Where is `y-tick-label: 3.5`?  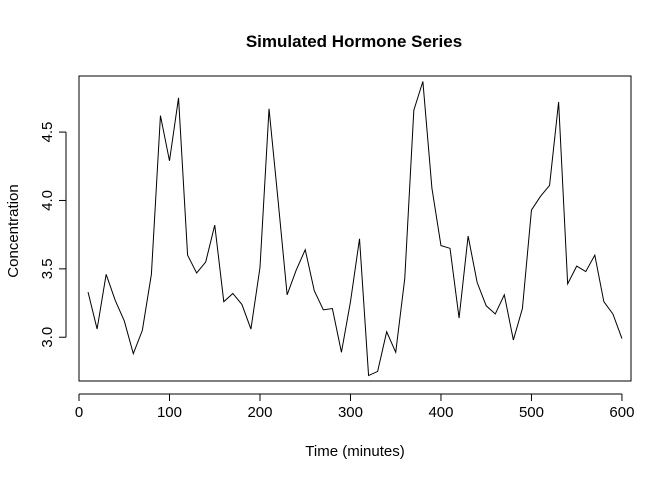 y-tick-label: 3.5 is located at coordinates (47, 268).